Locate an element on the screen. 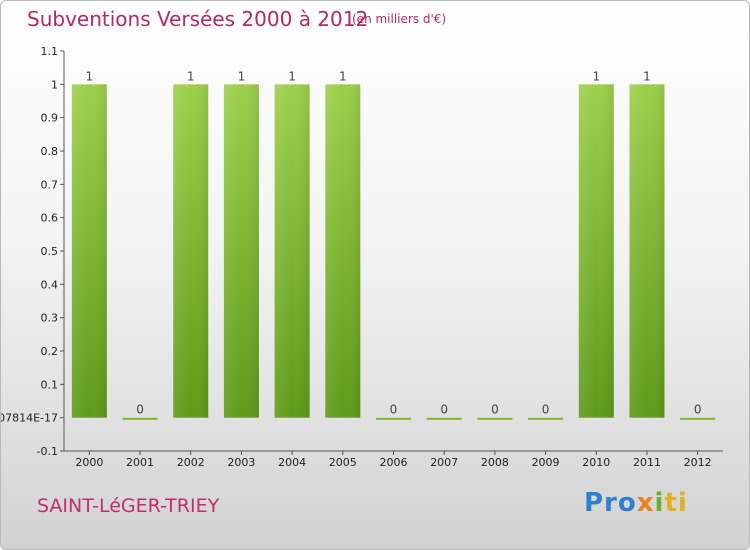  x-tick-label: 2003 is located at coordinates (241, 462).